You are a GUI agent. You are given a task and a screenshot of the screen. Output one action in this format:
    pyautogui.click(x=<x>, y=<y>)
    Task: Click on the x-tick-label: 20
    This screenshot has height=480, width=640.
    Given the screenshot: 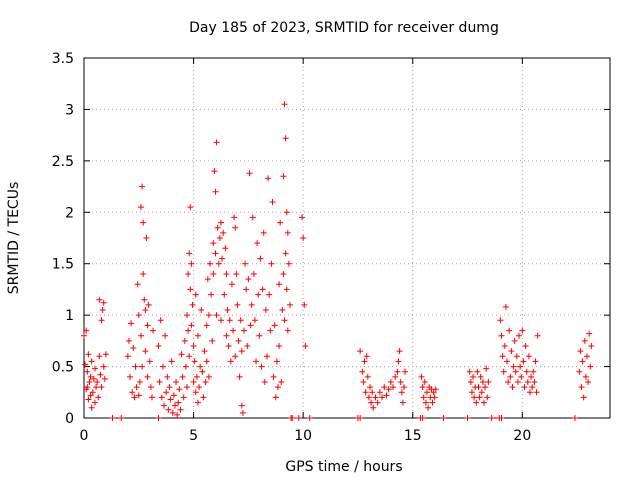 What is the action you would take?
    pyautogui.click(x=522, y=436)
    